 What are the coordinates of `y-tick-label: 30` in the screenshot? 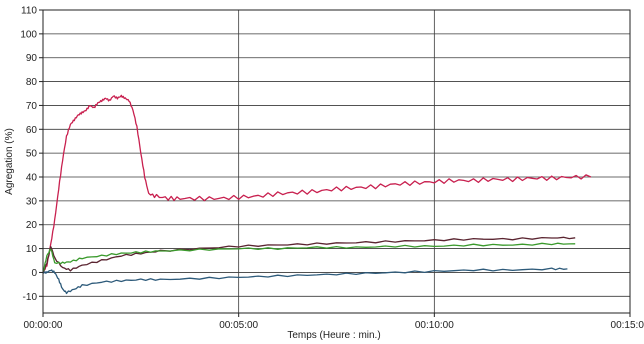 It's located at (32, 201).